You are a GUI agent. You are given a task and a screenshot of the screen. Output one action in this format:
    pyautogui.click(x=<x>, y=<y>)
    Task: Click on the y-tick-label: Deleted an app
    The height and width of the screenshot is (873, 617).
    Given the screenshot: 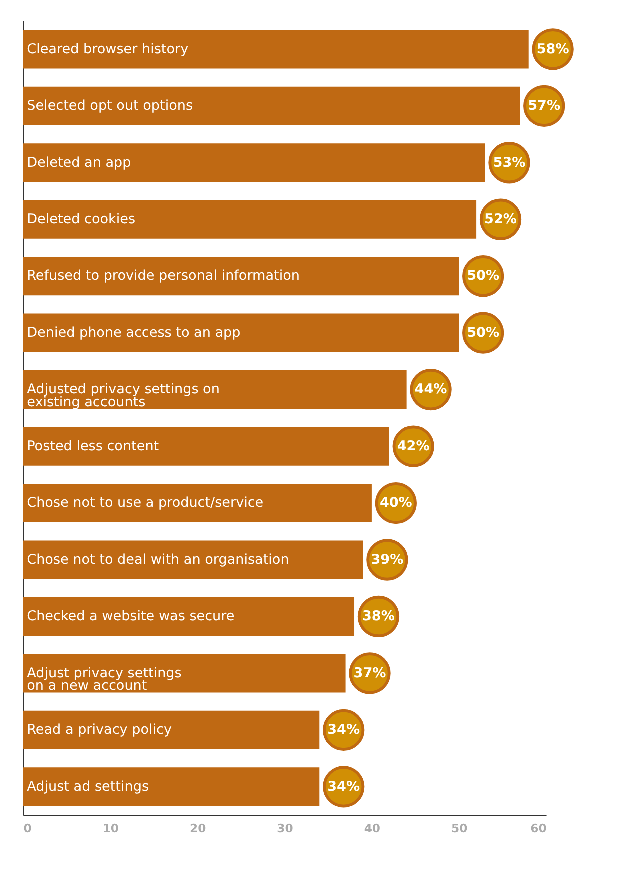 What is the action you would take?
    pyautogui.click(x=79, y=162)
    